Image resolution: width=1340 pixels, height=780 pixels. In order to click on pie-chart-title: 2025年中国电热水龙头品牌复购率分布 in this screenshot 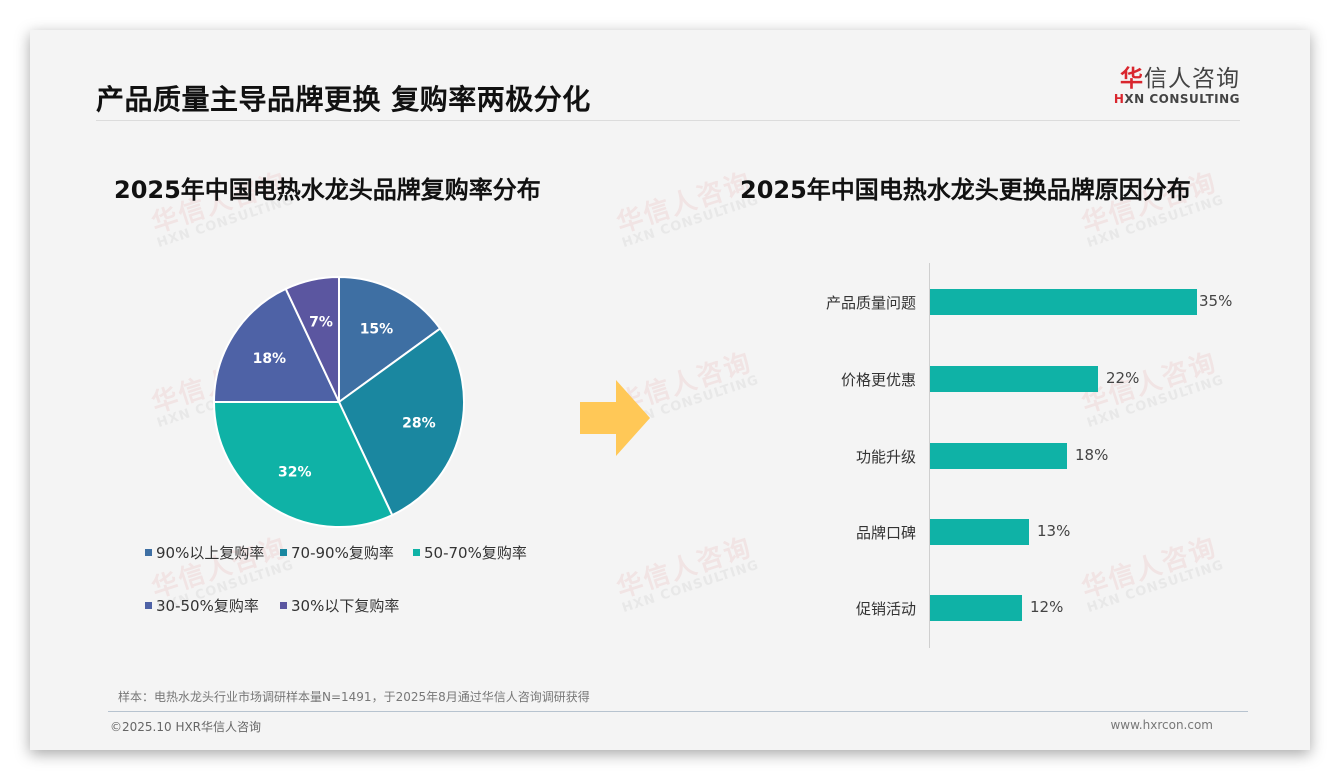, I will do `click(327, 190)`.